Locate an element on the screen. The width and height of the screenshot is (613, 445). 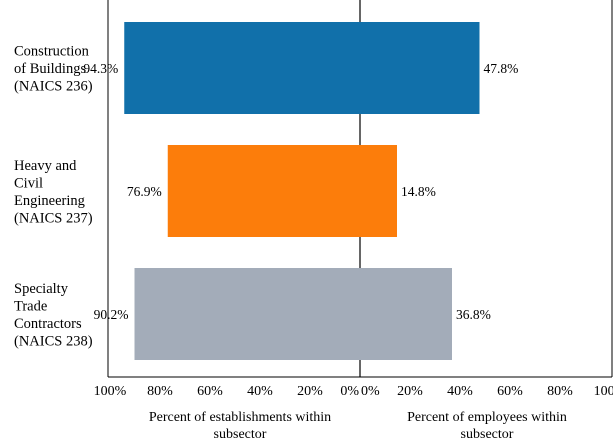
left-tick-label: 100% is located at coordinates (110, 391).